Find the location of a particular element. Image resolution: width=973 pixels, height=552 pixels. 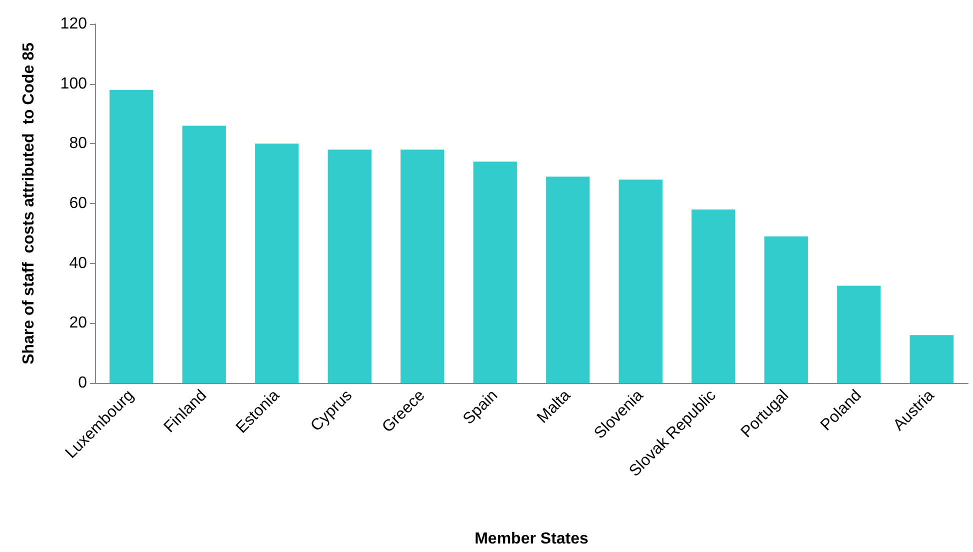

y-tick-label: 60 is located at coordinates (78, 203).